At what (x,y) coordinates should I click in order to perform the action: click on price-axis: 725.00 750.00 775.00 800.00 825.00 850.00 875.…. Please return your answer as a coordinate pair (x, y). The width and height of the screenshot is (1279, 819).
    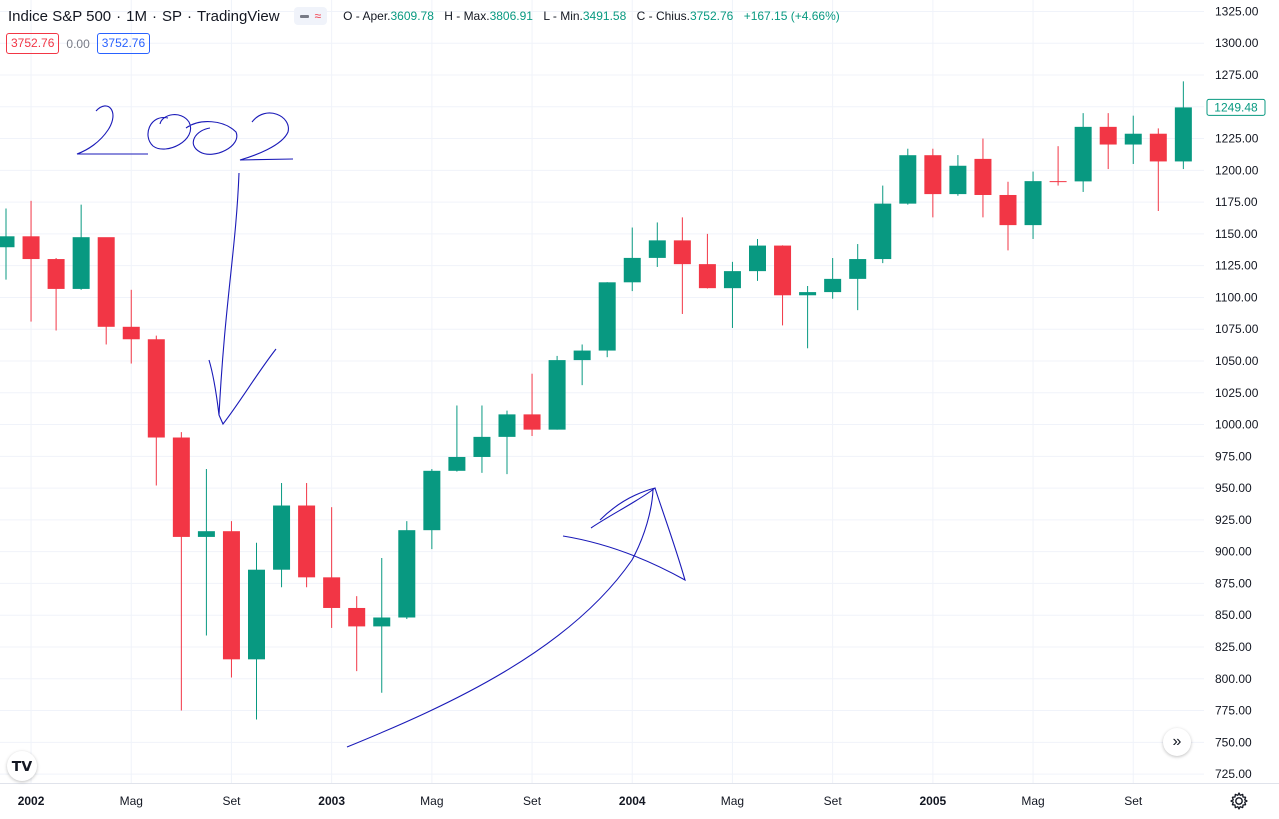
    Looking at the image, I should click on (1241, 391).